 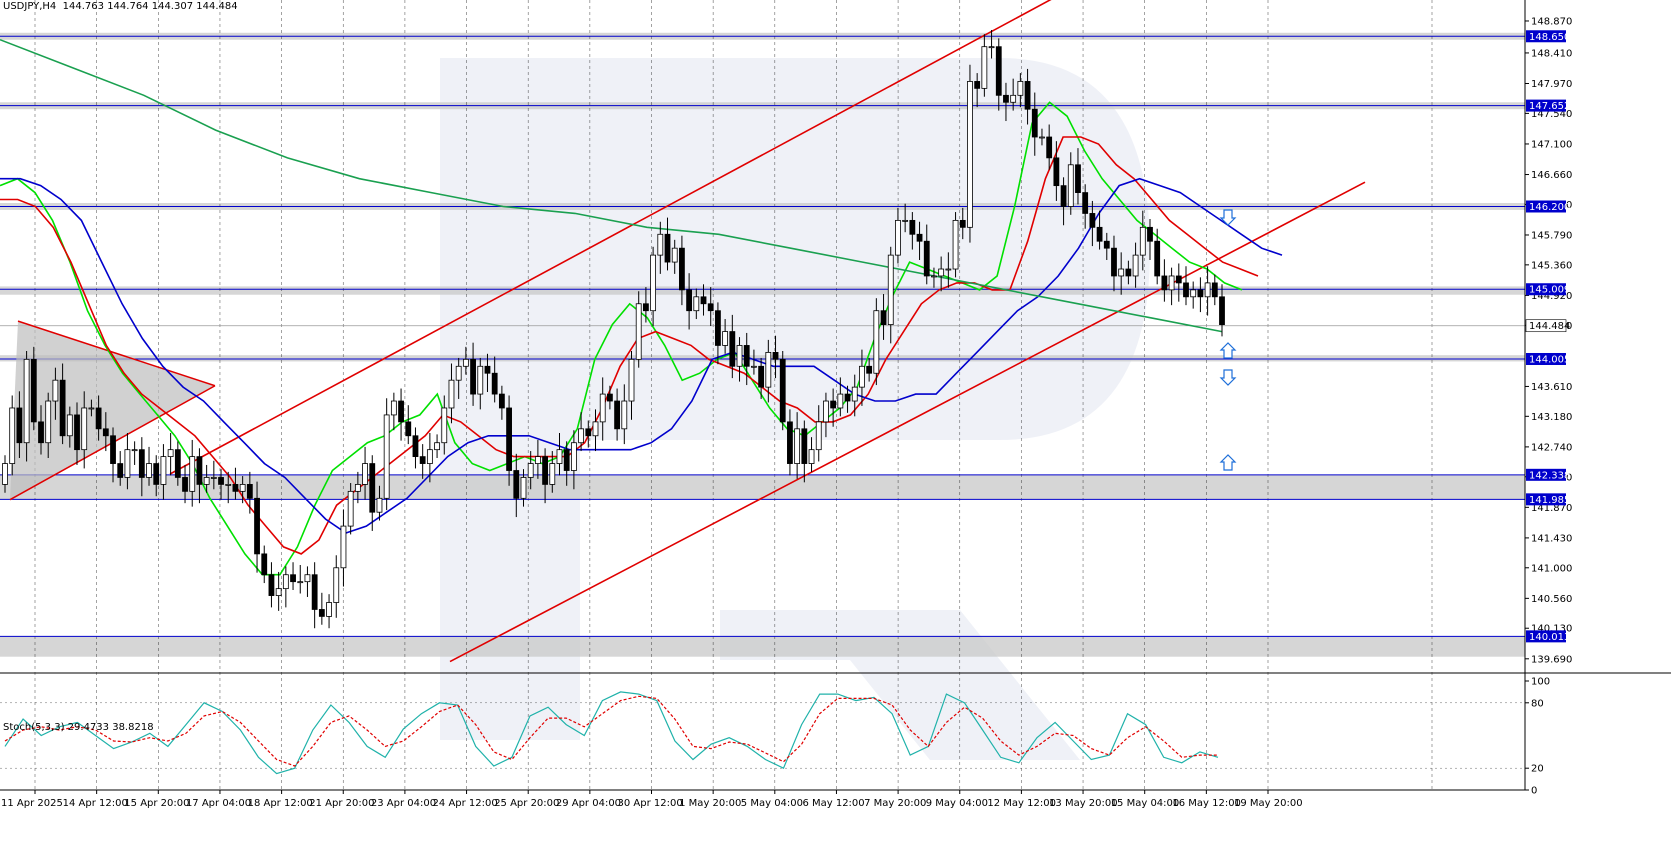 What do you see at coordinates (1551, 175) in the screenshot?
I see `y-tick-label: 146.660` at bounding box center [1551, 175].